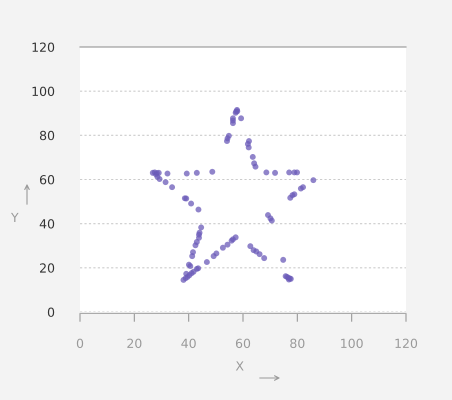 The width and height of the screenshot is (452, 400). I want to click on x-tick-label: 20, so click(134, 343).